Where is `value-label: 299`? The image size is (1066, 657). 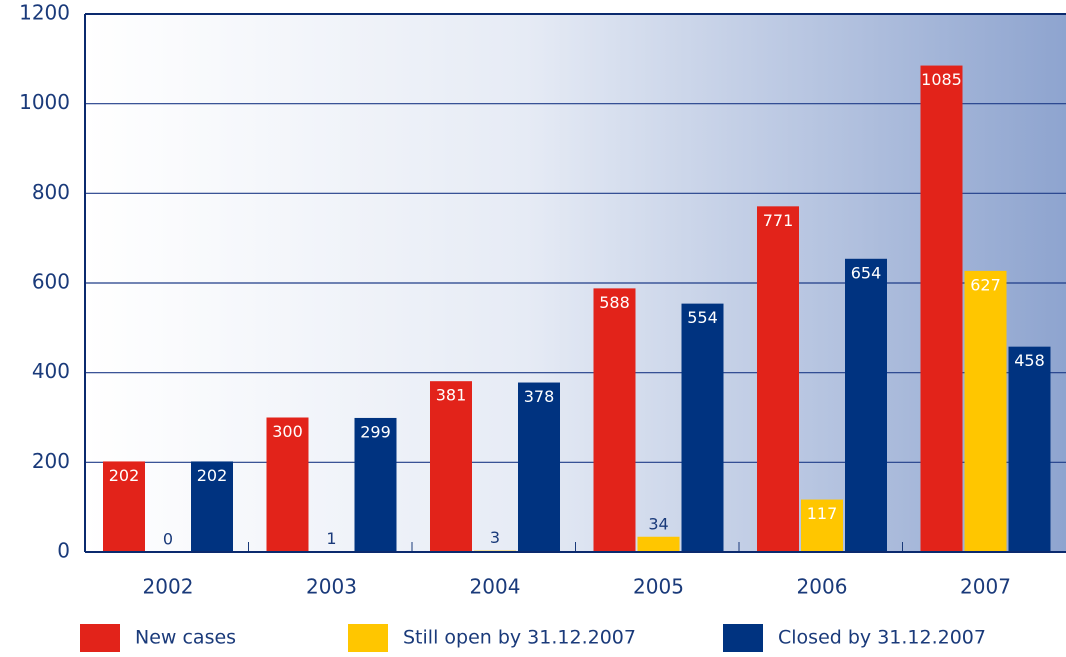
value-label: 299 is located at coordinates (375, 431).